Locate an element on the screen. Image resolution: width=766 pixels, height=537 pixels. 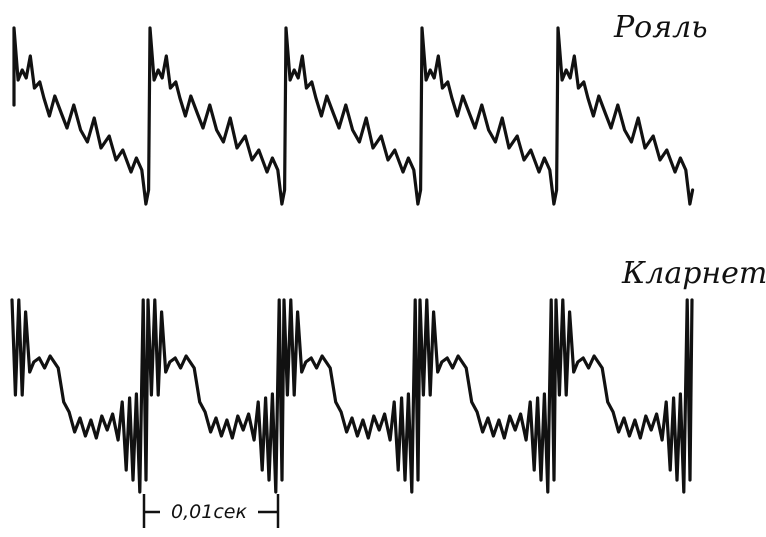
clarinet-label: Кларнет is located at coordinates (694, 273).